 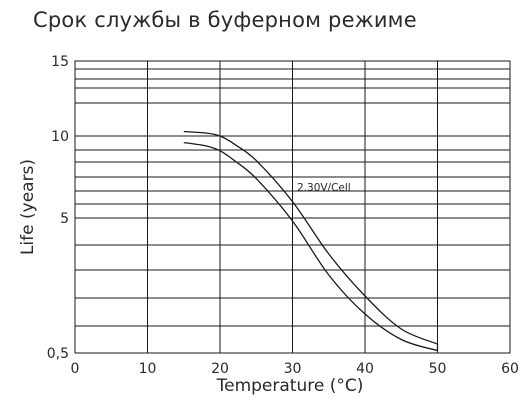 I want to click on x-tick-label-5: 50, so click(x=438, y=369).